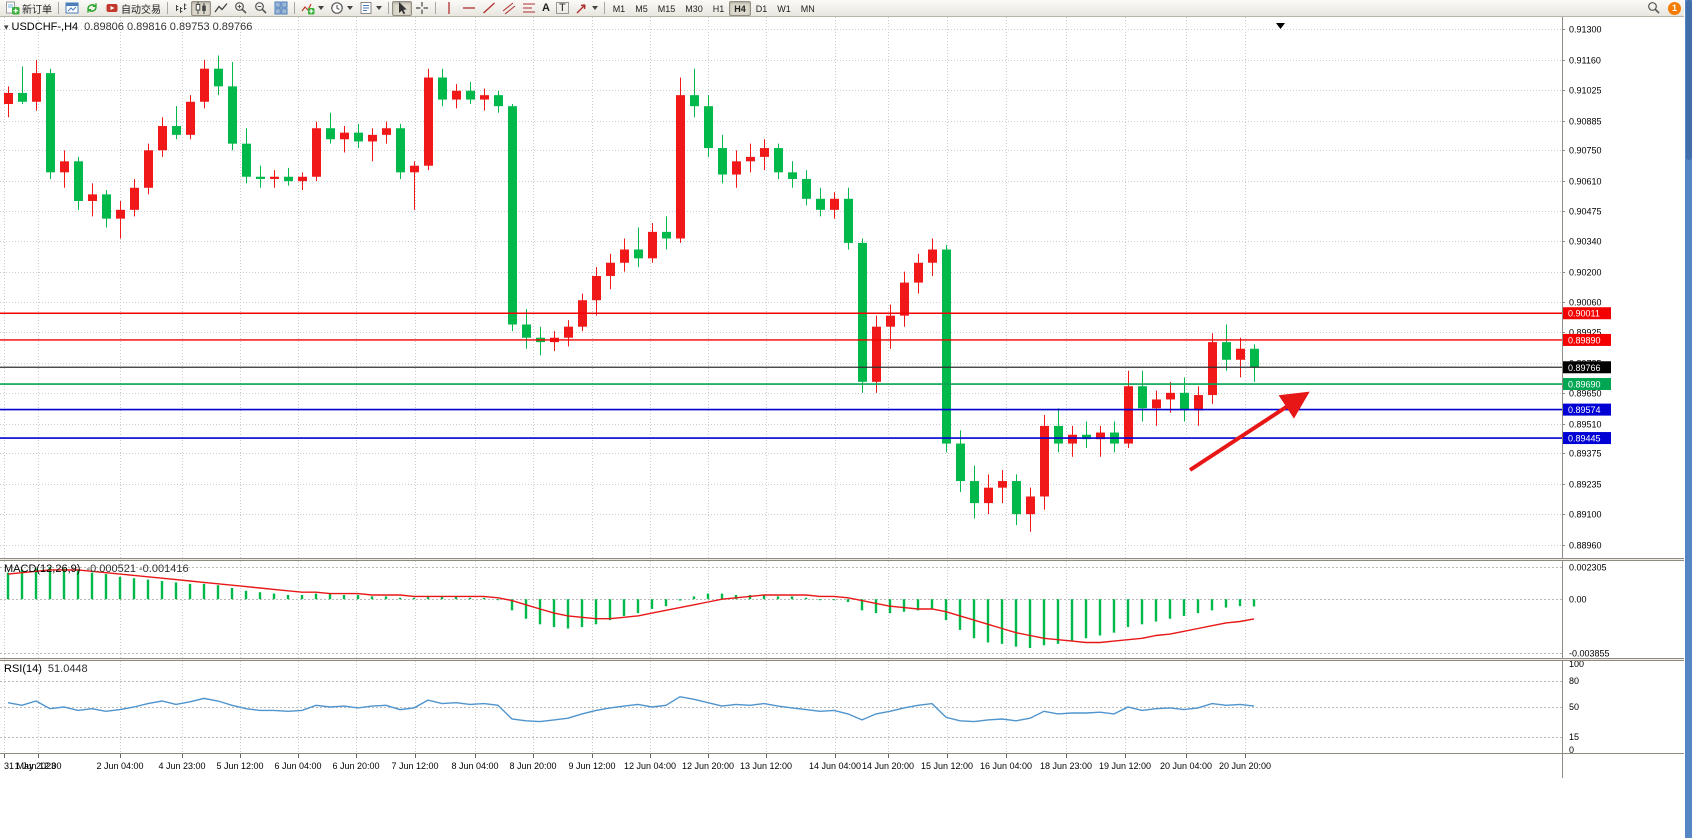 This screenshot has width=1692, height=838. What do you see at coordinates (1585, 61) in the screenshot?
I see `price-axis-label: 0.91160` at bounding box center [1585, 61].